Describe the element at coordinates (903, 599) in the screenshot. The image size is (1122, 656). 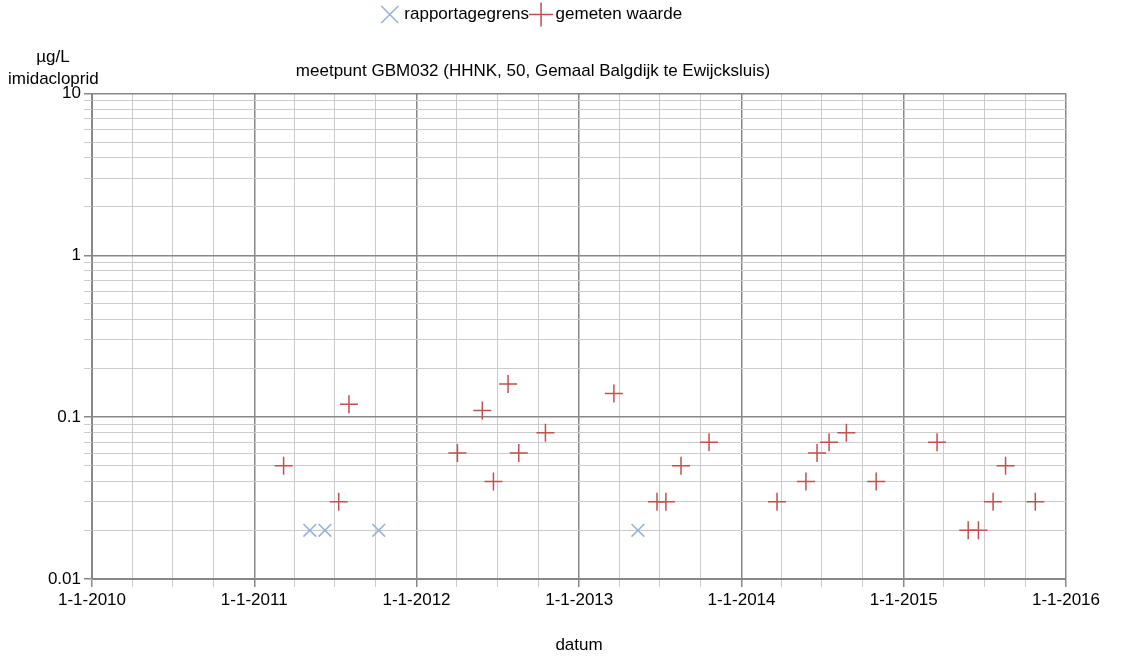
I see `x-tick-label: 1-1-2015` at that location.